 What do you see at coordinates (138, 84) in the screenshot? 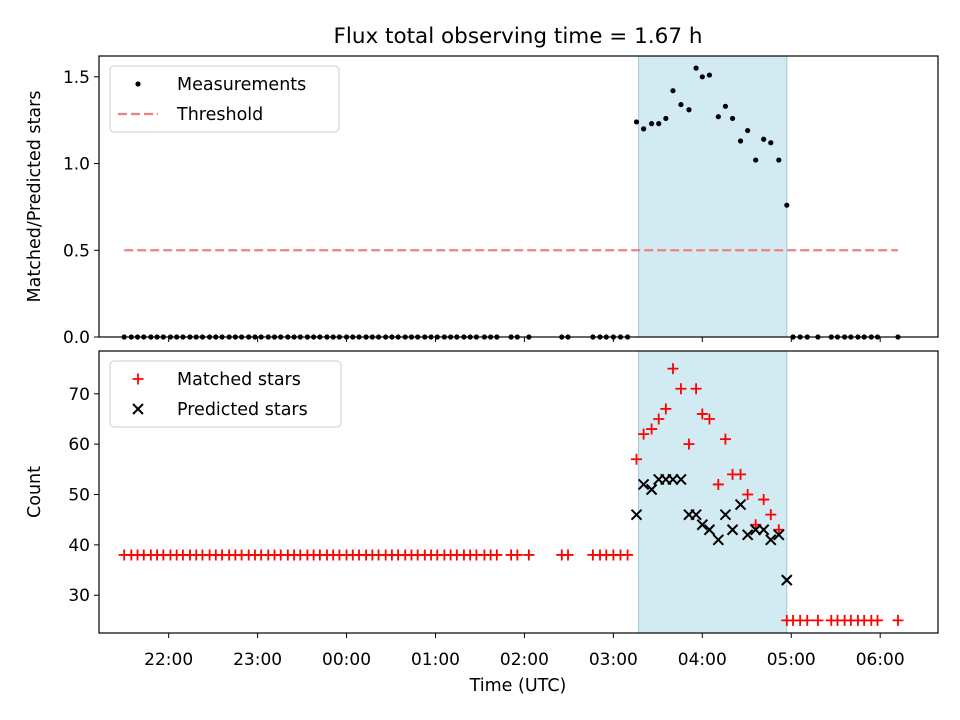
I see `legend-marker-measurements` at bounding box center [138, 84].